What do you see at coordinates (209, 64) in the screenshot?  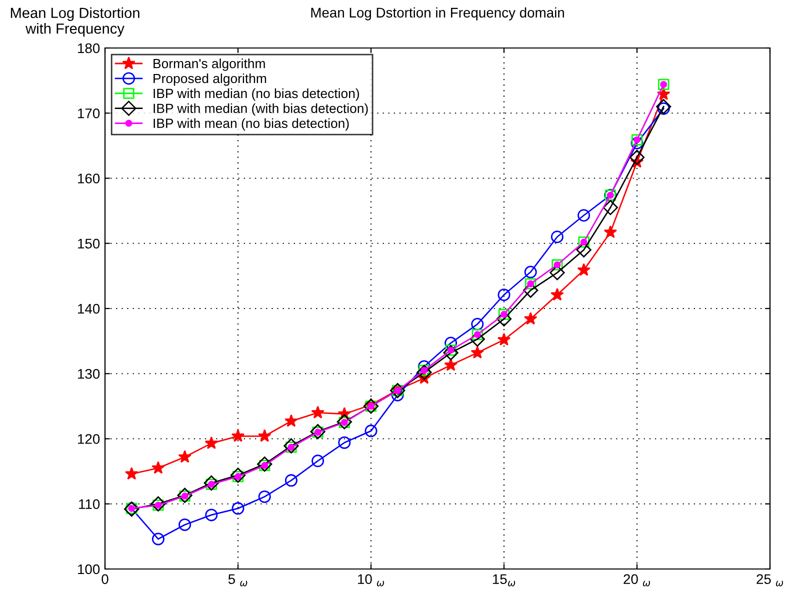 I see `legend-label: Borman's algorithm` at bounding box center [209, 64].